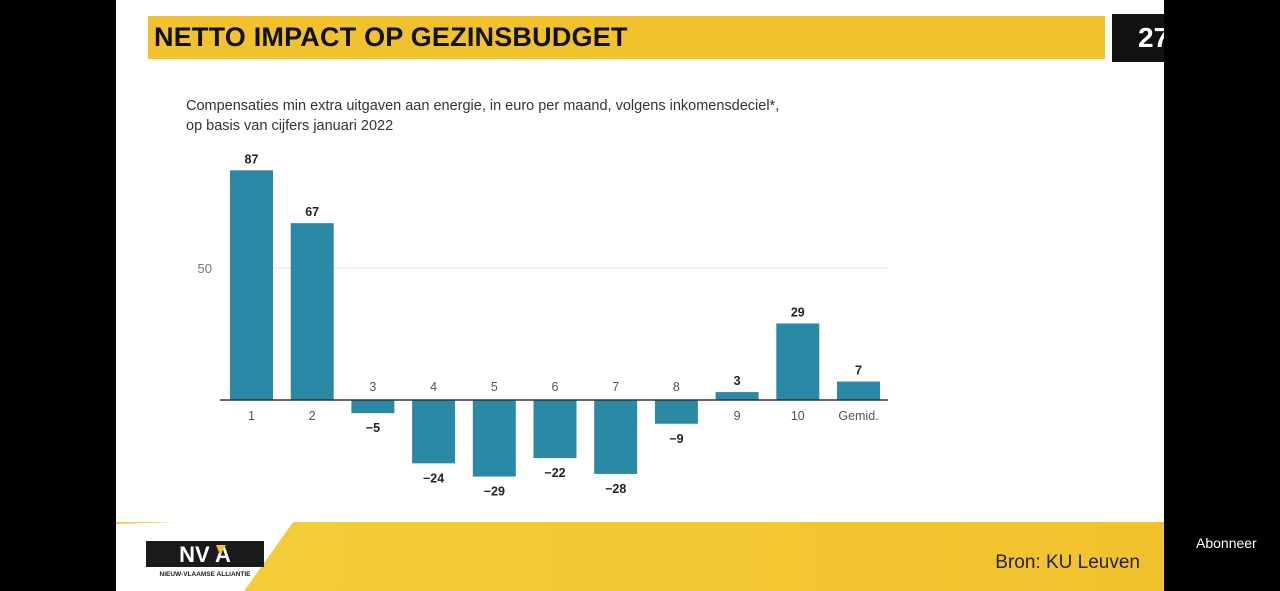 The height and width of the screenshot is (591, 1280). I want to click on data-label: 87, so click(252, 159).